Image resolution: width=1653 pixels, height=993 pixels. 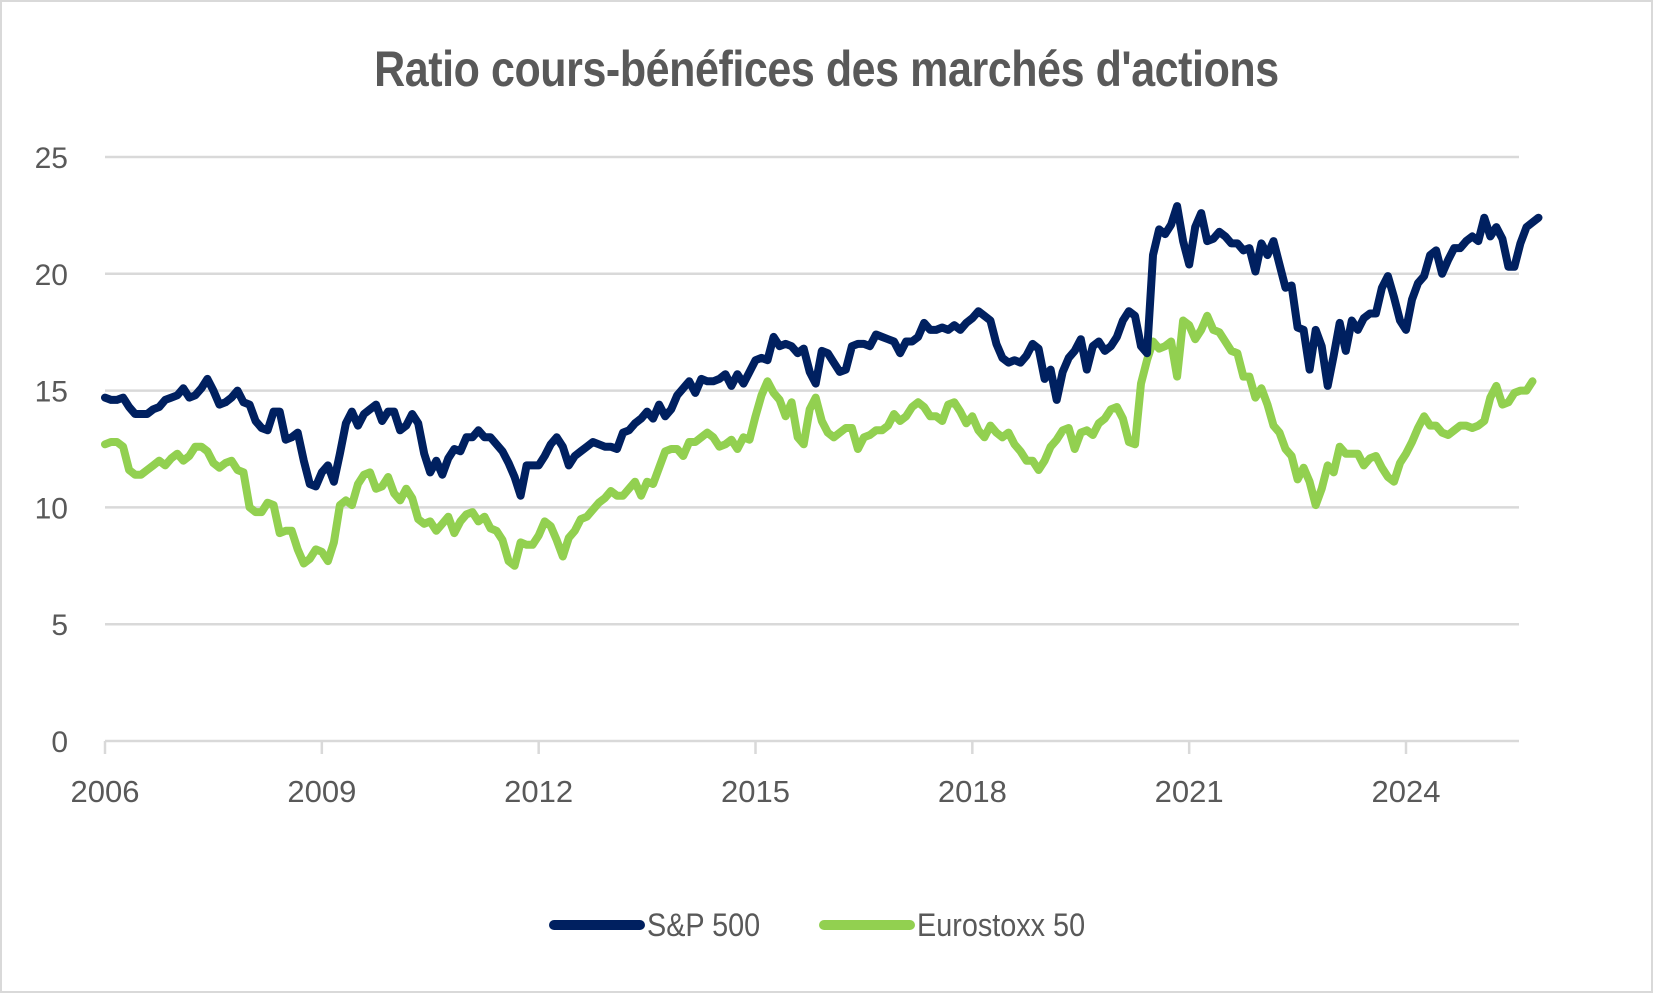 What do you see at coordinates (538, 791) in the screenshot?
I see `x-tick-label: 2012` at bounding box center [538, 791].